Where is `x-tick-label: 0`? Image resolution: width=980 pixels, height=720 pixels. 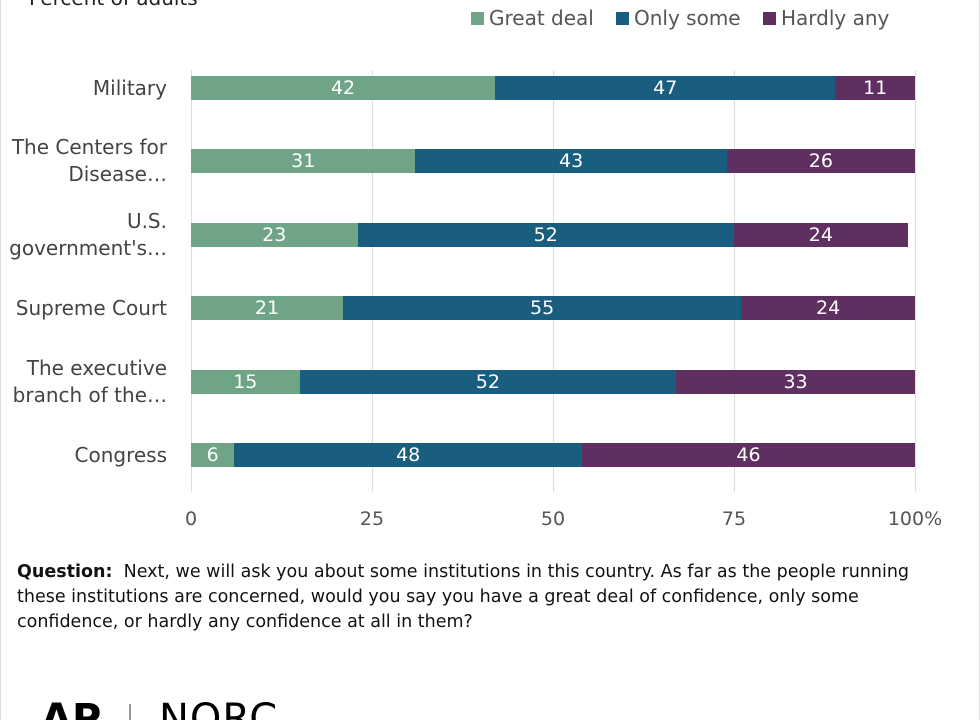 x-tick-label: 0 is located at coordinates (191, 519).